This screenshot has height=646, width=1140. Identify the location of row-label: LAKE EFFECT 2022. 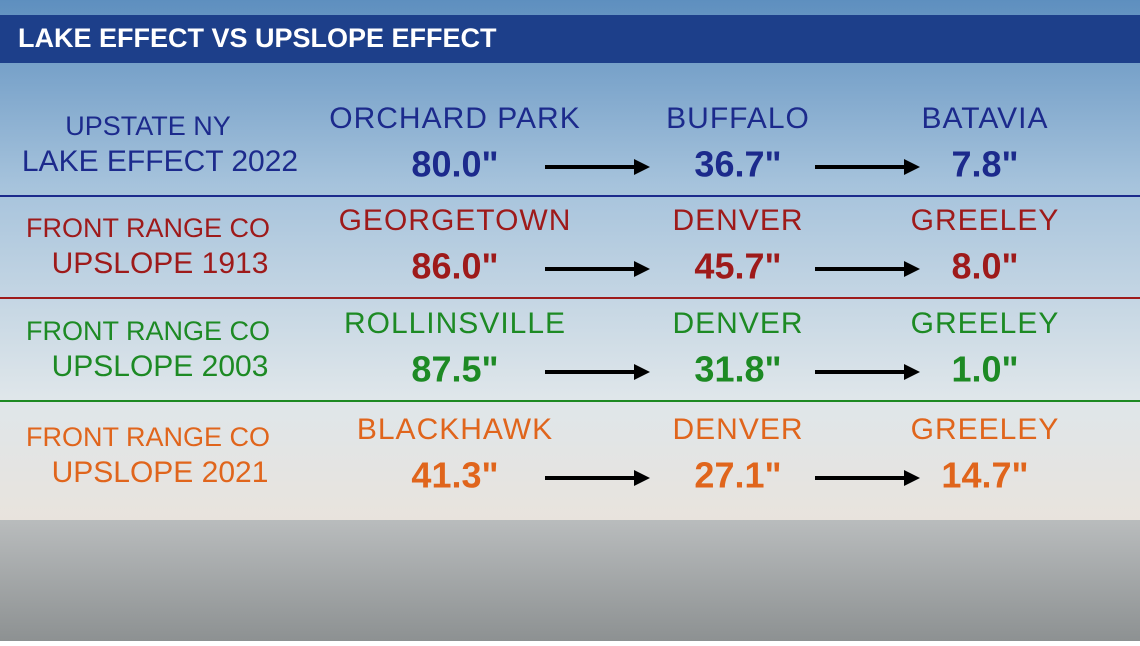
(160, 161).